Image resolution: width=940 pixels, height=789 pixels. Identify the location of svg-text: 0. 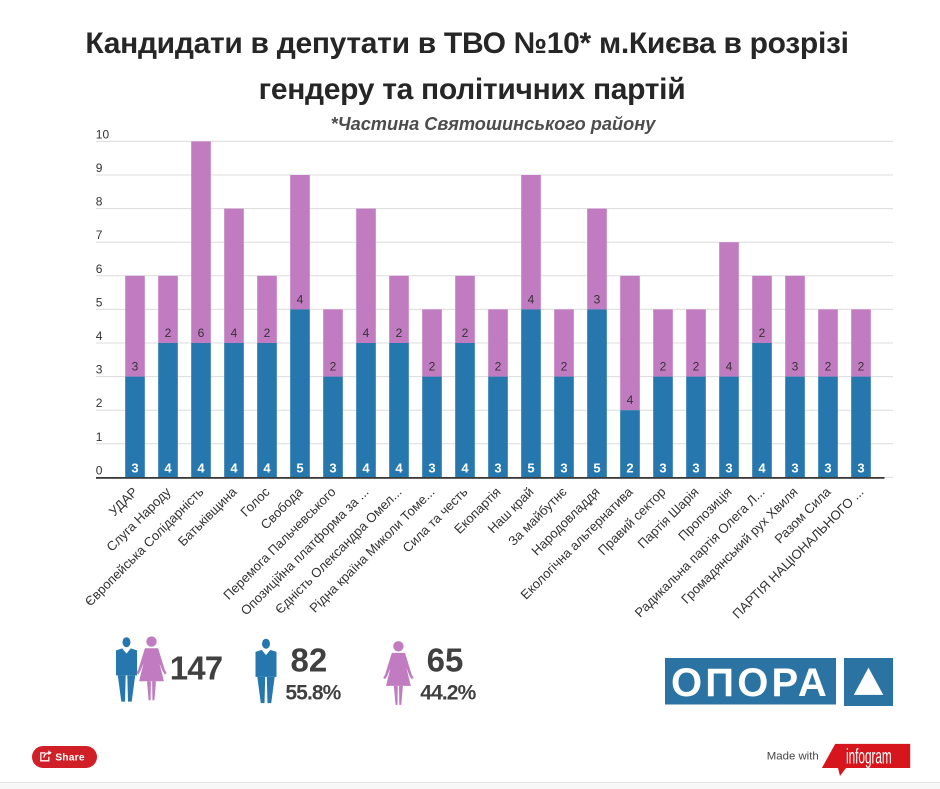
(99, 470).